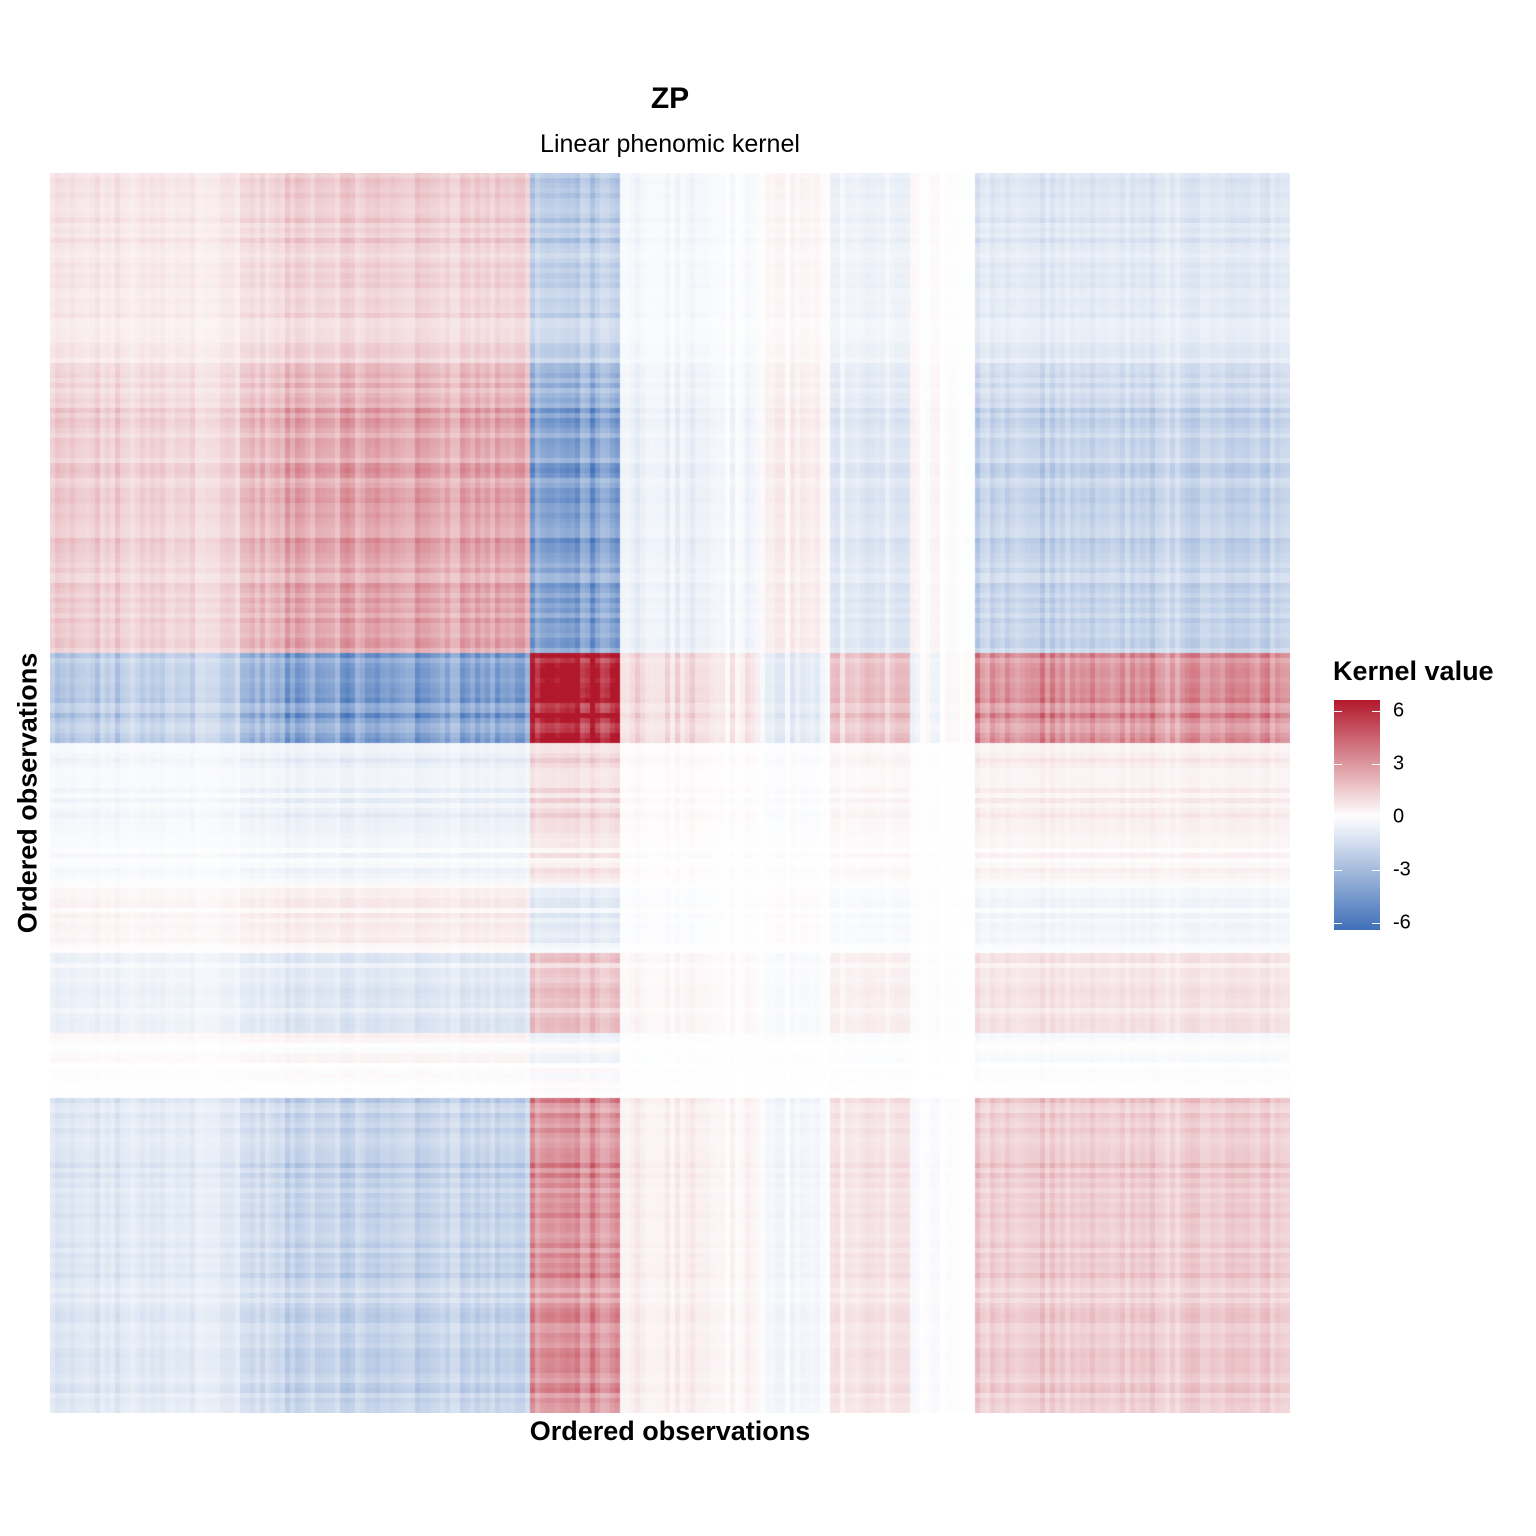 This screenshot has width=1536, height=1536. I want to click on legend-colorbar, so click(1357, 815).